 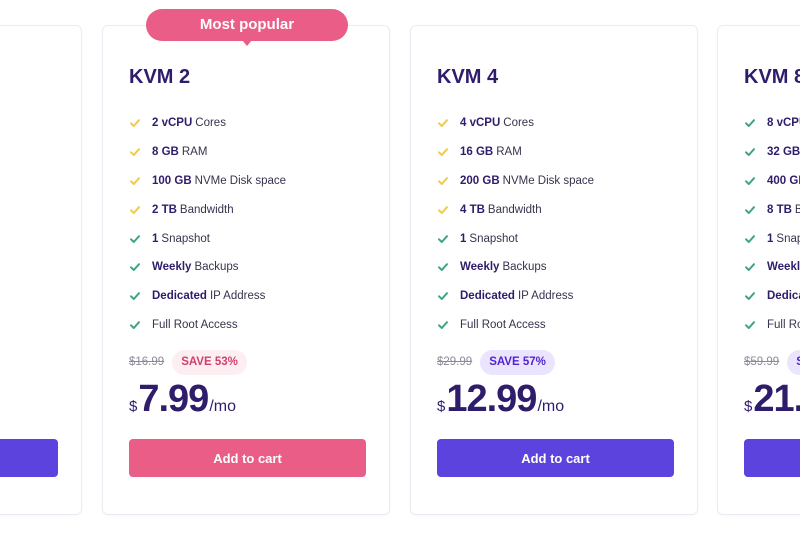 What do you see at coordinates (779, 209) in the screenshot?
I see `feature-value: 8 TB` at bounding box center [779, 209].